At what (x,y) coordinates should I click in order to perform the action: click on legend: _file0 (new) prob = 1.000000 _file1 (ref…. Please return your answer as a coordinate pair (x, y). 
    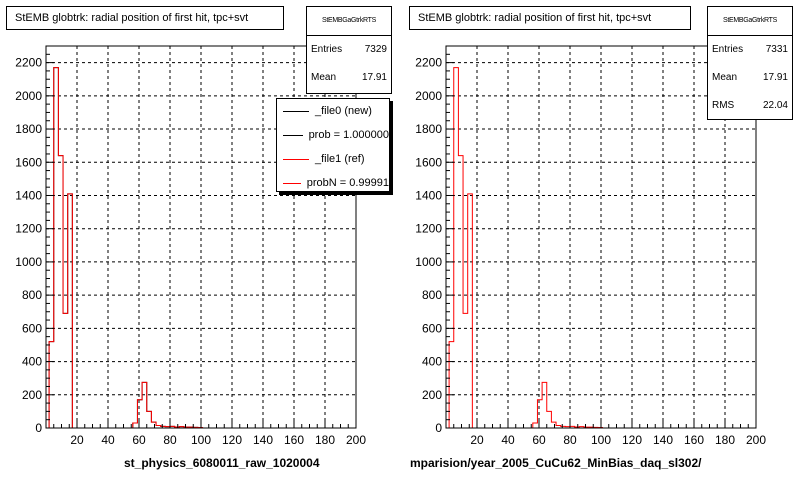
    Looking at the image, I should click on (333, 145).